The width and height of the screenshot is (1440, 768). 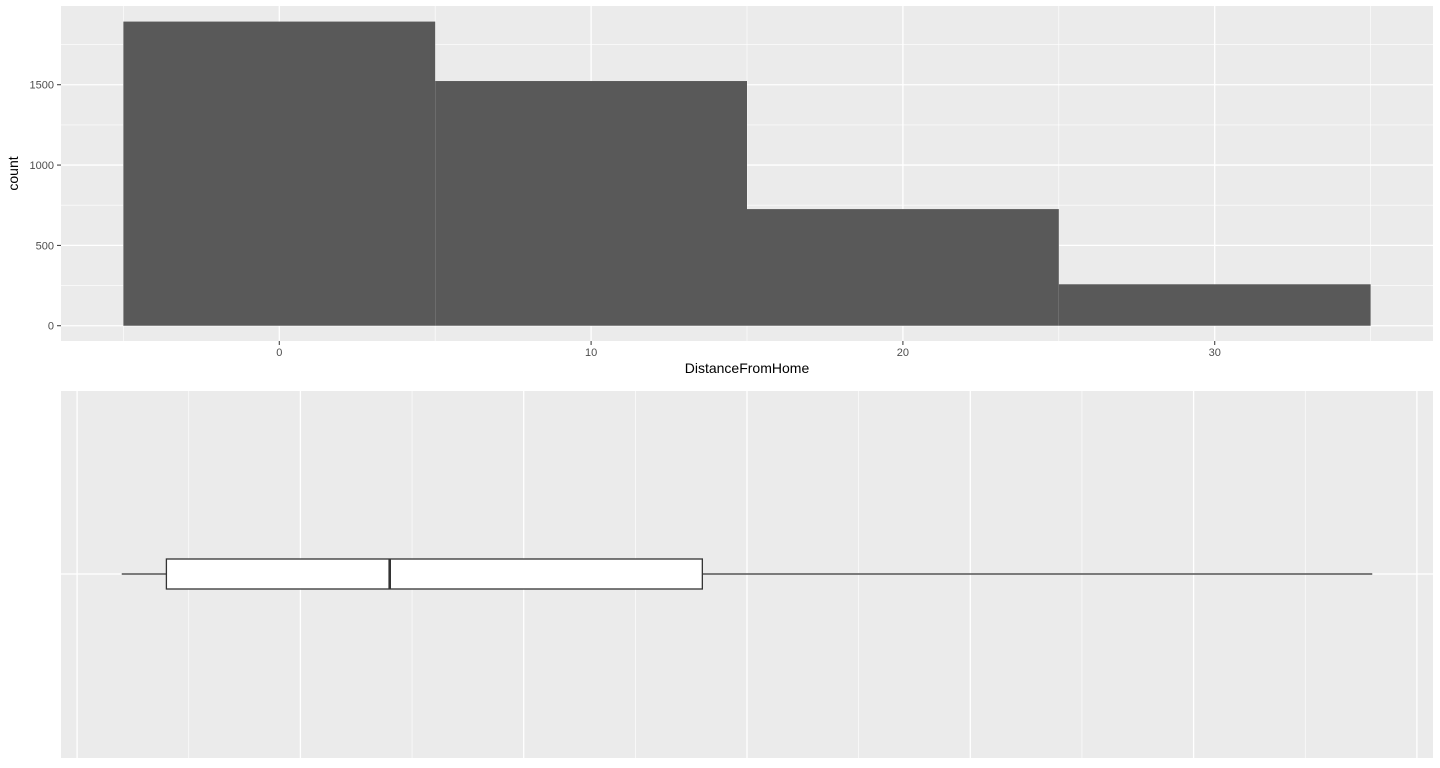 I want to click on histogram-y-tick-label: 1500, so click(x=42, y=86).